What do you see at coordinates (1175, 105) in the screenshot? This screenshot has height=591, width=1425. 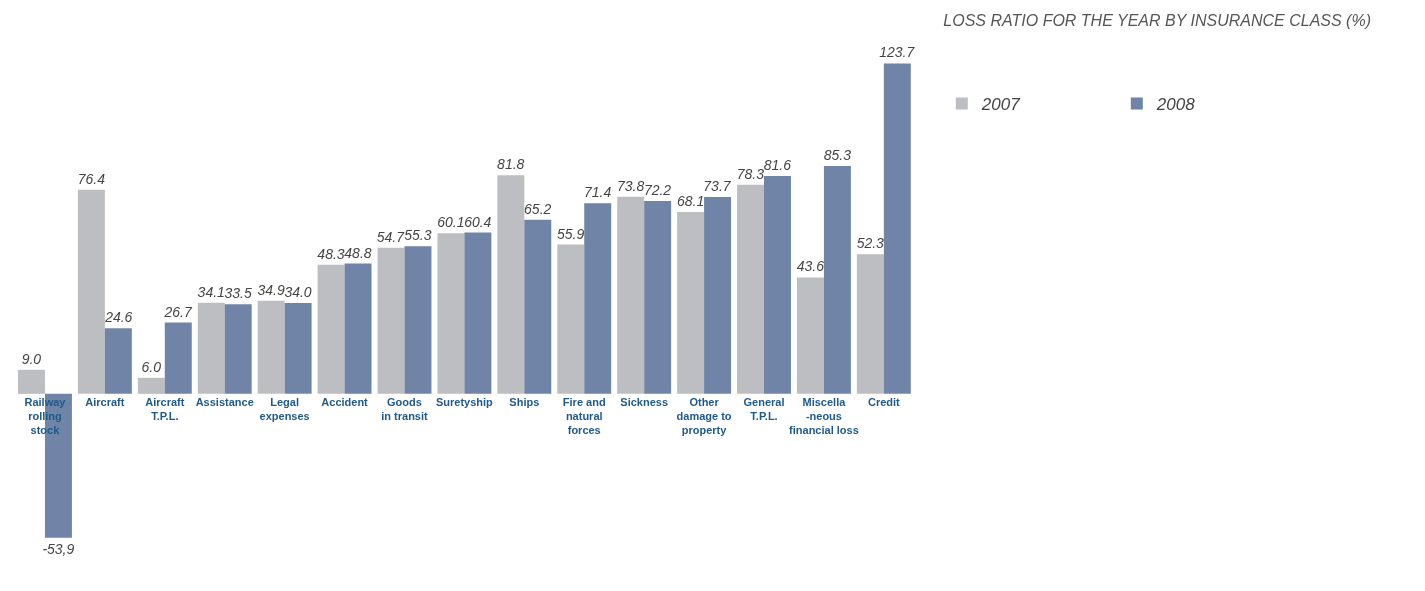 I see `legend-label: 2008` at bounding box center [1175, 105].